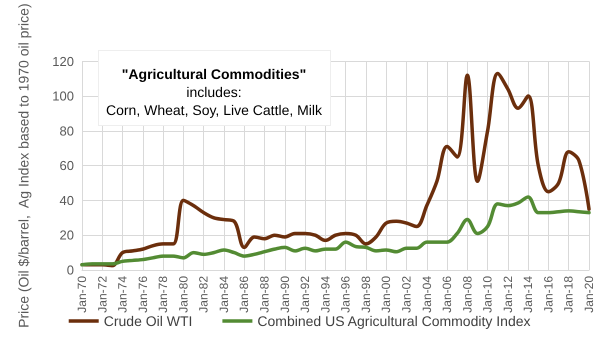  What do you see at coordinates (345, 294) in the screenshot?
I see `x-tick-label: Jan-96` at bounding box center [345, 294].